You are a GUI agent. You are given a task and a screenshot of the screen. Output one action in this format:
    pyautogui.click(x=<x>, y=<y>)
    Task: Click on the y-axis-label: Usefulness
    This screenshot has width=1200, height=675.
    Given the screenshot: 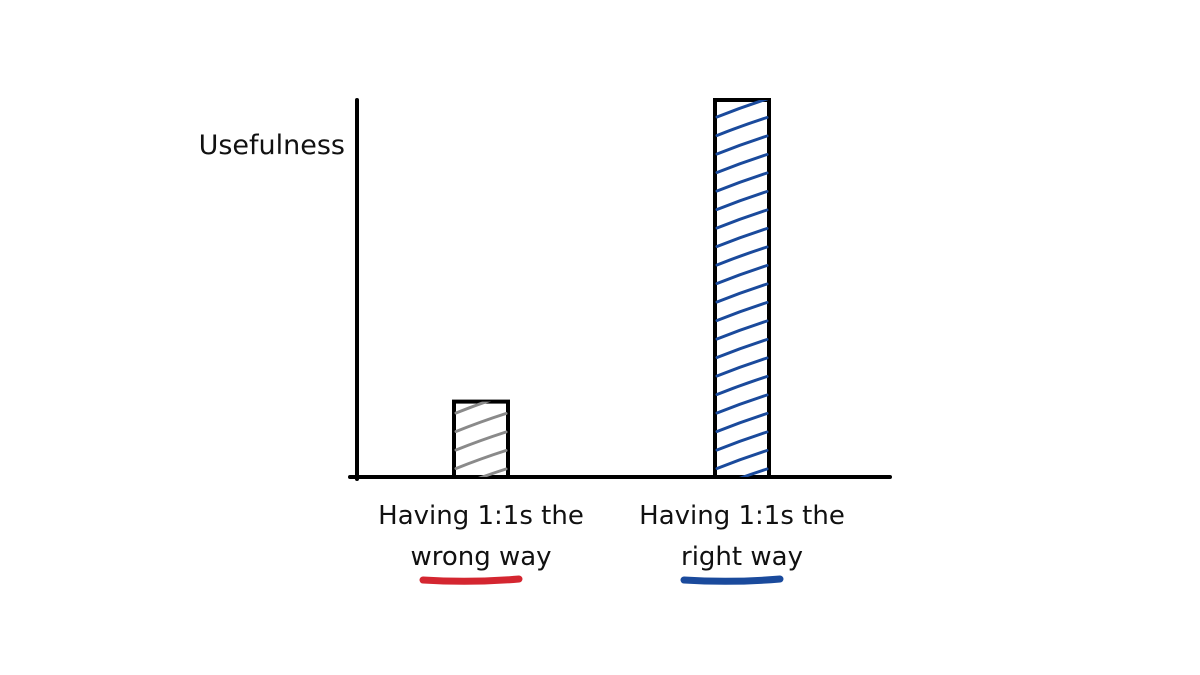 What is the action you would take?
    pyautogui.click(x=271, y=145)
    